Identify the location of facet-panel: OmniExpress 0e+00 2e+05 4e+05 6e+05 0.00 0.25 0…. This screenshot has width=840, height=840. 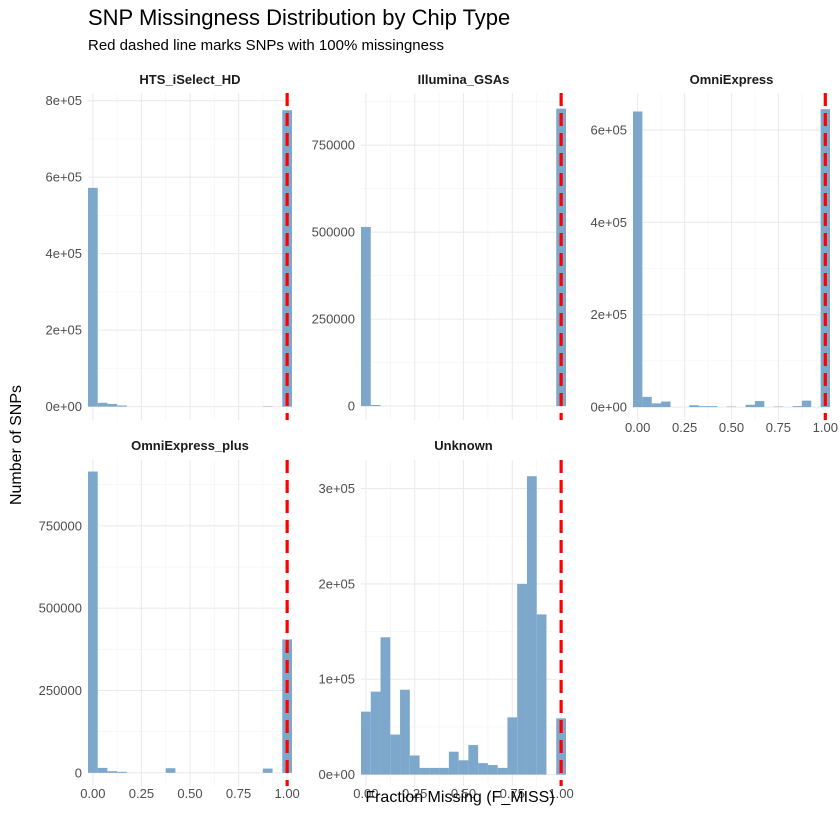
(713, 253).